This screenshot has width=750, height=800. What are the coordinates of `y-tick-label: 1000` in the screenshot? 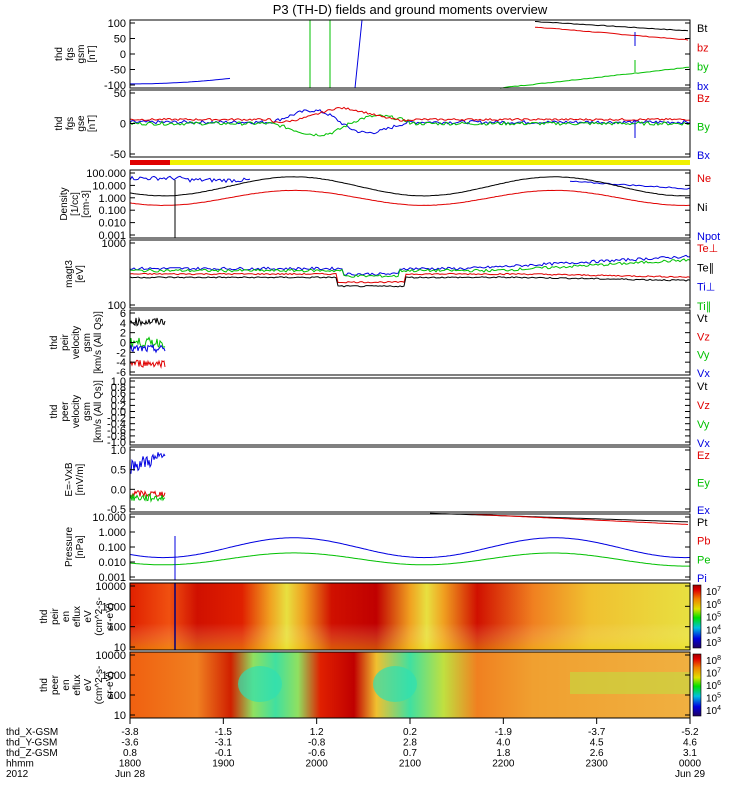 It's located at (114, 676).